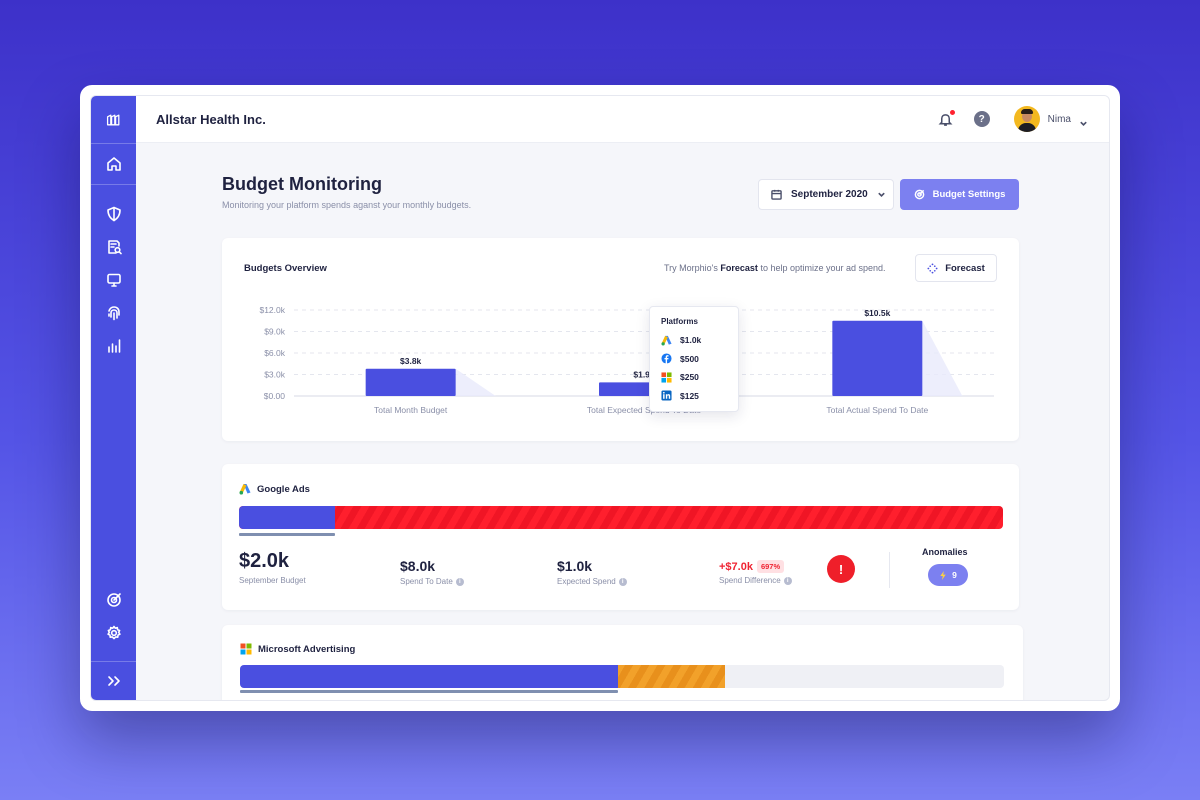 The width and height of the screenshot is (1200, 800). Describe the element at coordinates (699, 377) in the screenshot. I see `tooltip-row-microsoft: $250` at that location.